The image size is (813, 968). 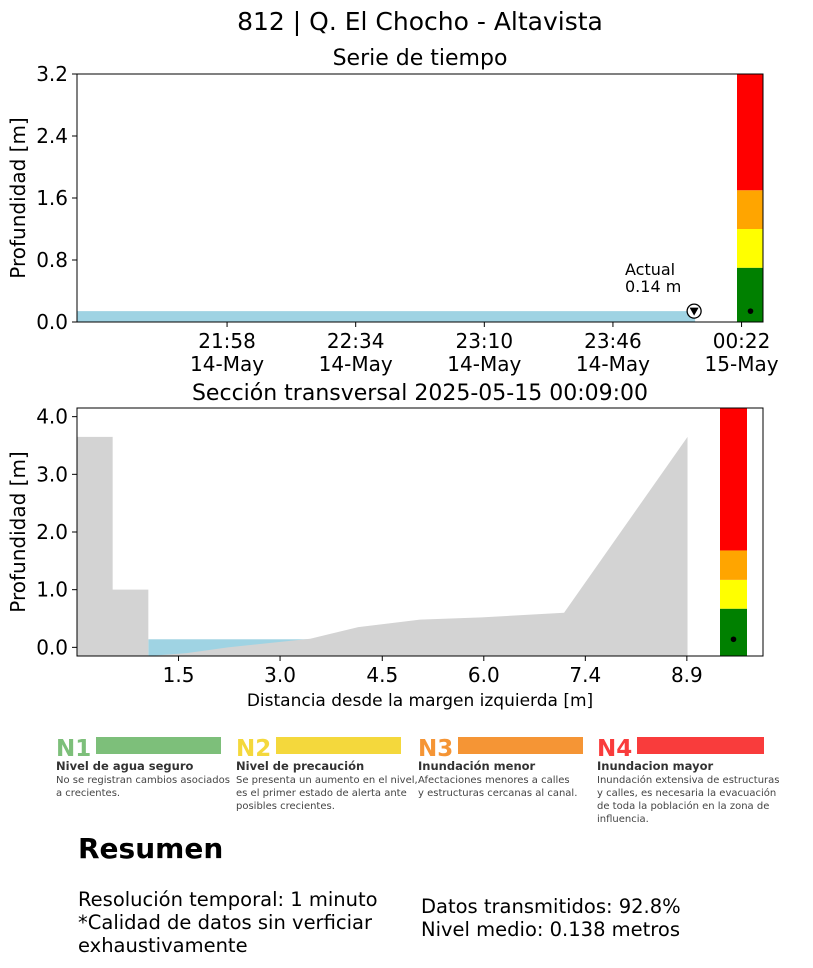 I want to click on xtick-label: 7.4, so click(x=585, y=675).